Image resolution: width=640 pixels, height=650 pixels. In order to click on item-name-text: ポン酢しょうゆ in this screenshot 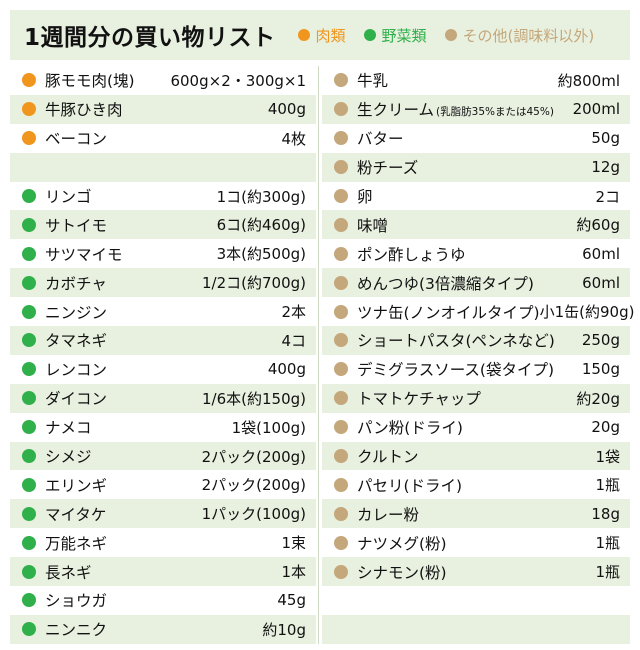, I will do `click(411, 254)`.